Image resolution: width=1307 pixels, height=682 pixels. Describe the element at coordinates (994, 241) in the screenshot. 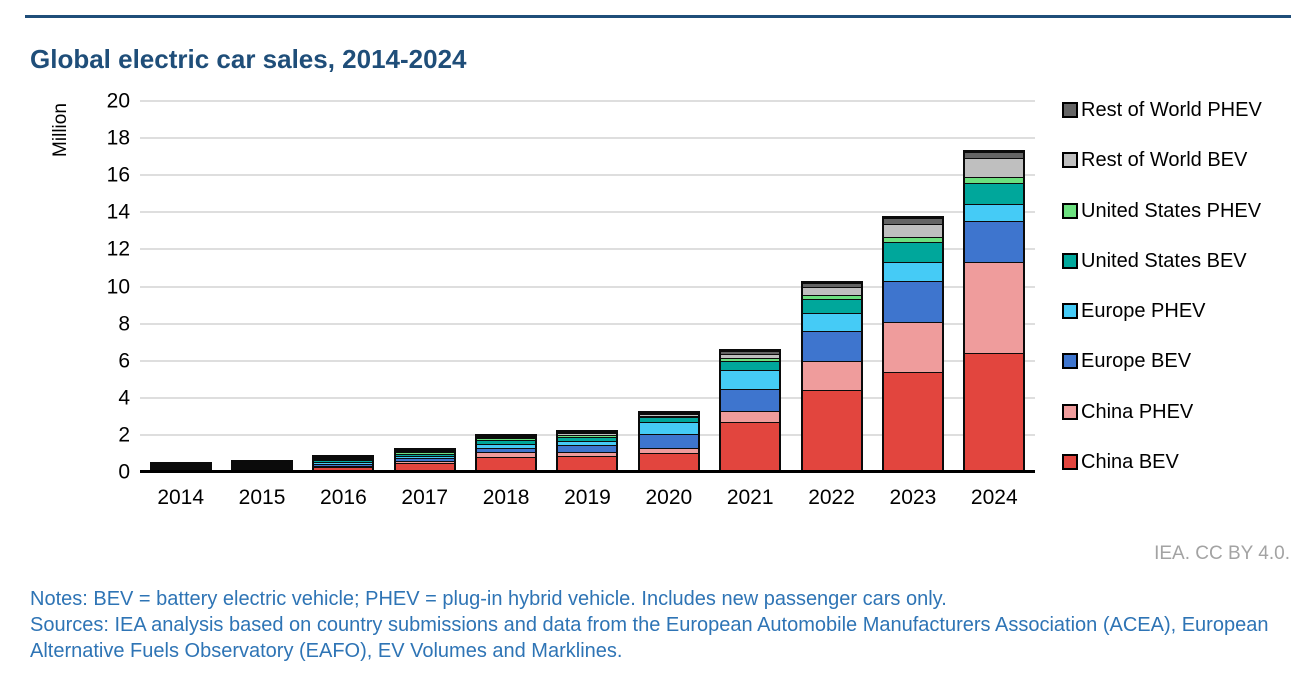

I see `bar-segment-2024-europe-bev` at that location.